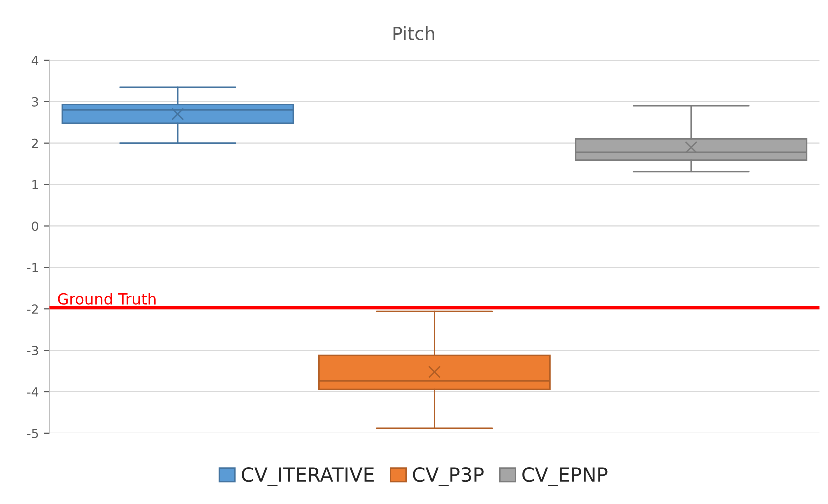  I want to click on y-tick-label: 1, so click(35, 185).